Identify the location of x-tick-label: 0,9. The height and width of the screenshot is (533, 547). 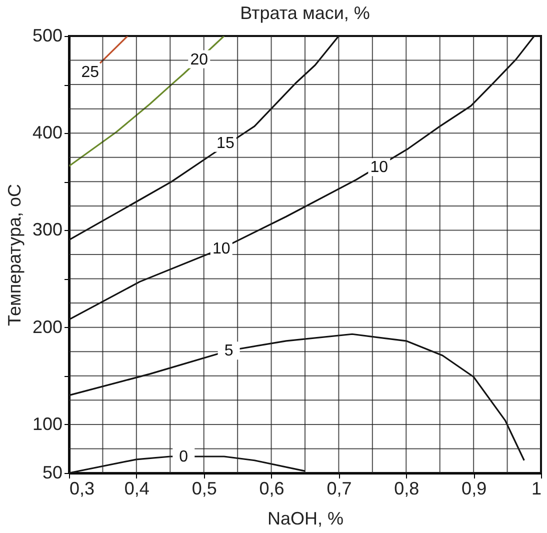
(474, 488).